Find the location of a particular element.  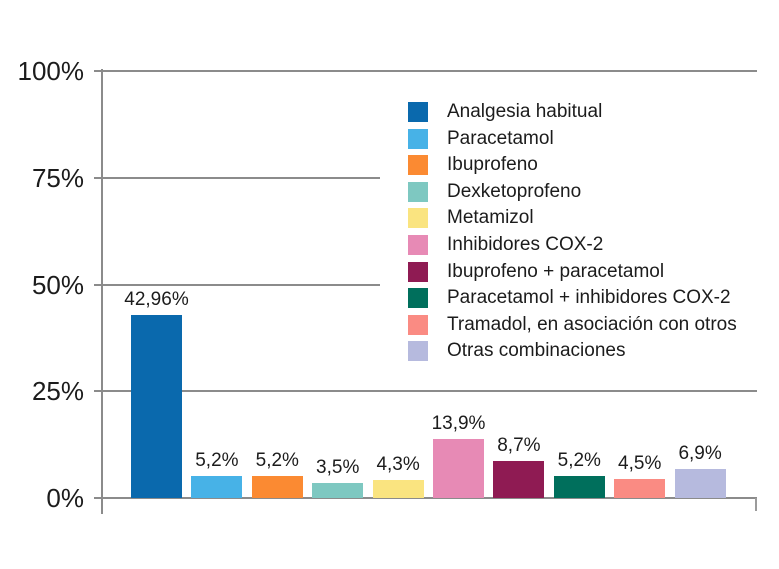

legend-label: Paracetamol + inhibidores COX-2 is located at coordinates (589, 298).